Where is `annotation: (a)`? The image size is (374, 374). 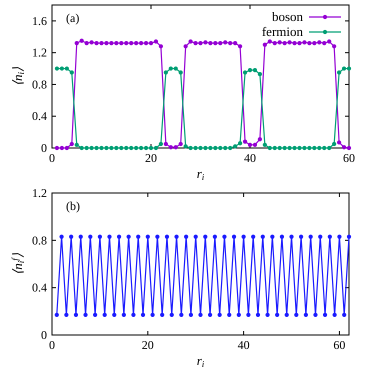
annotation: (a) is located at coordinates (73, 18).